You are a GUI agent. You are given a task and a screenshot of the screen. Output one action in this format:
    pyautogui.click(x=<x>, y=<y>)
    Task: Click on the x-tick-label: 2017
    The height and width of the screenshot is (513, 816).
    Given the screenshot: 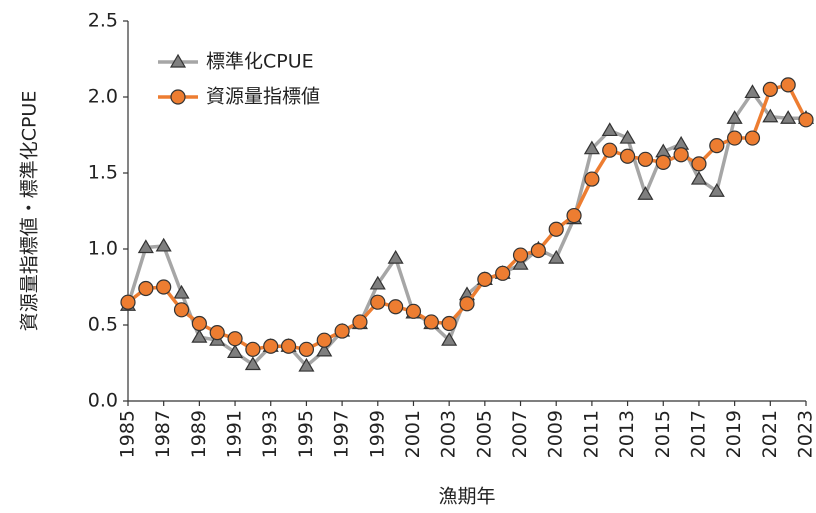 What is the action you would take?
    pyautogui.click(x=698, y=434)
    